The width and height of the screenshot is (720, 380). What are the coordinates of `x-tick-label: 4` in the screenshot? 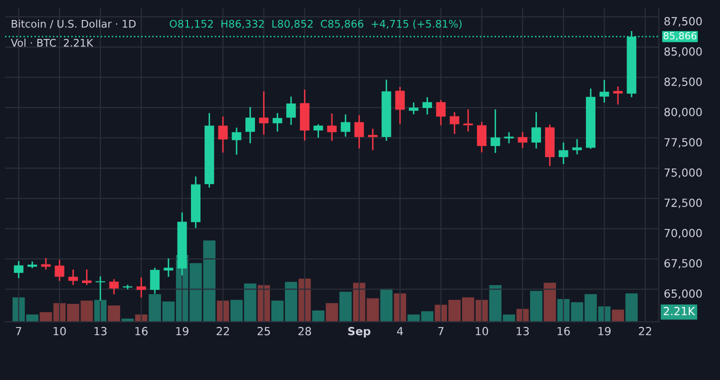 It's located at (400, 331).